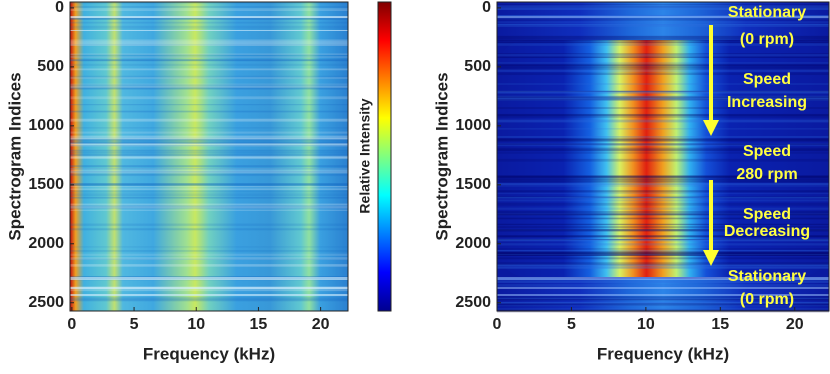 The image size is (830, 374). Describe the element at coordinates (441, 156) in the screenshot. I see `y-axis-label: Spectrogram Indices` at that location.